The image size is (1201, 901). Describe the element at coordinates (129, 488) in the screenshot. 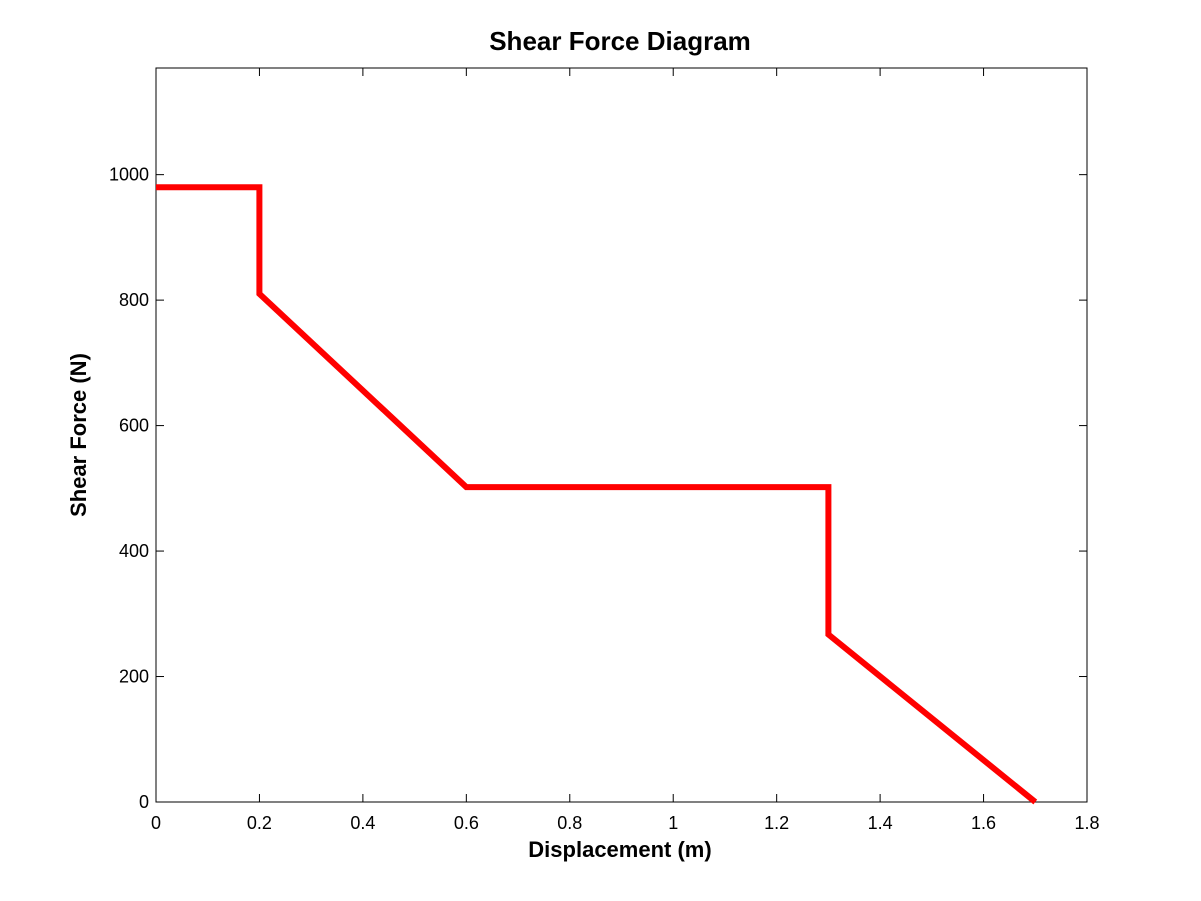

I see `y-tick-labels: 0 200 400 600 800 1000` at that location.